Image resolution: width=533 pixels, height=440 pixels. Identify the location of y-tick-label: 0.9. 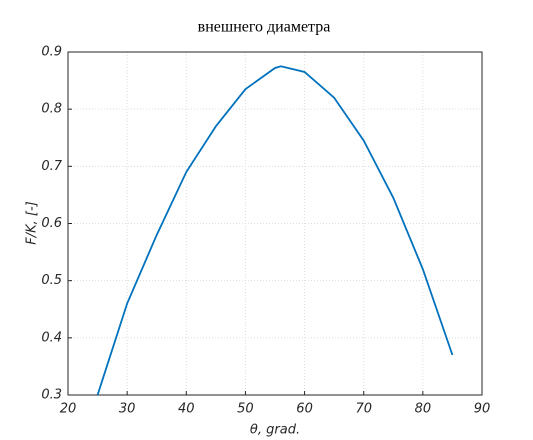
(51, 52).